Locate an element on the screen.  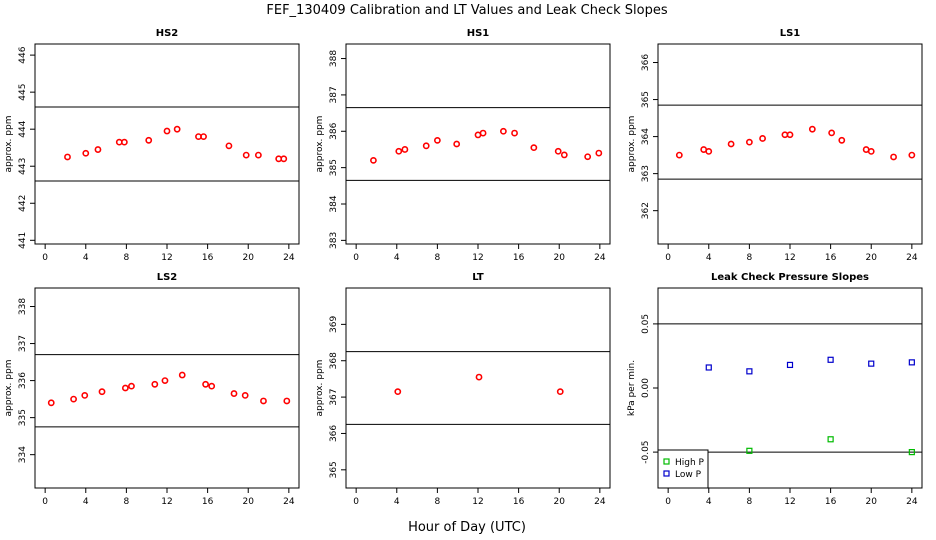
panel-title: HS1 is located at coordinates (478, 33).